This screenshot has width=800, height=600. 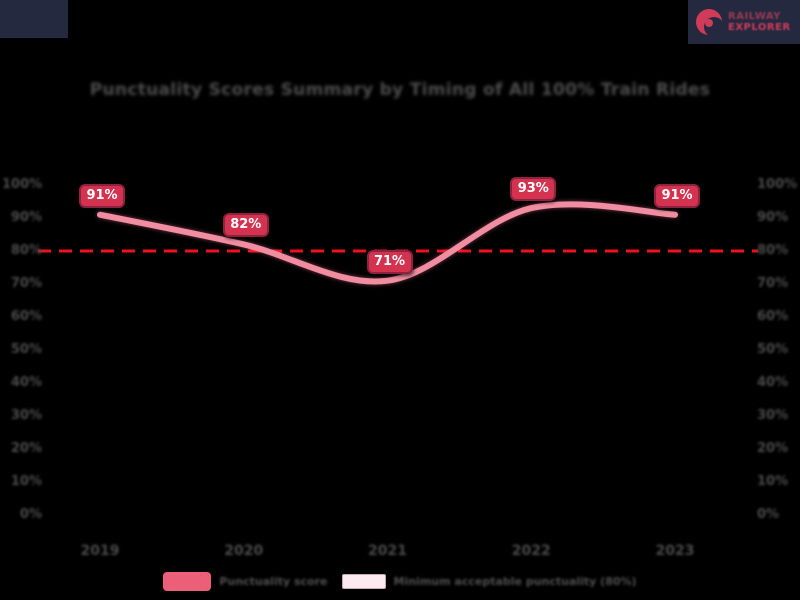 What do you see at coordinates (26, 316) in the screenshot?
I see `y-axis-tick-left: 60%` at bounding box center [26, 316].